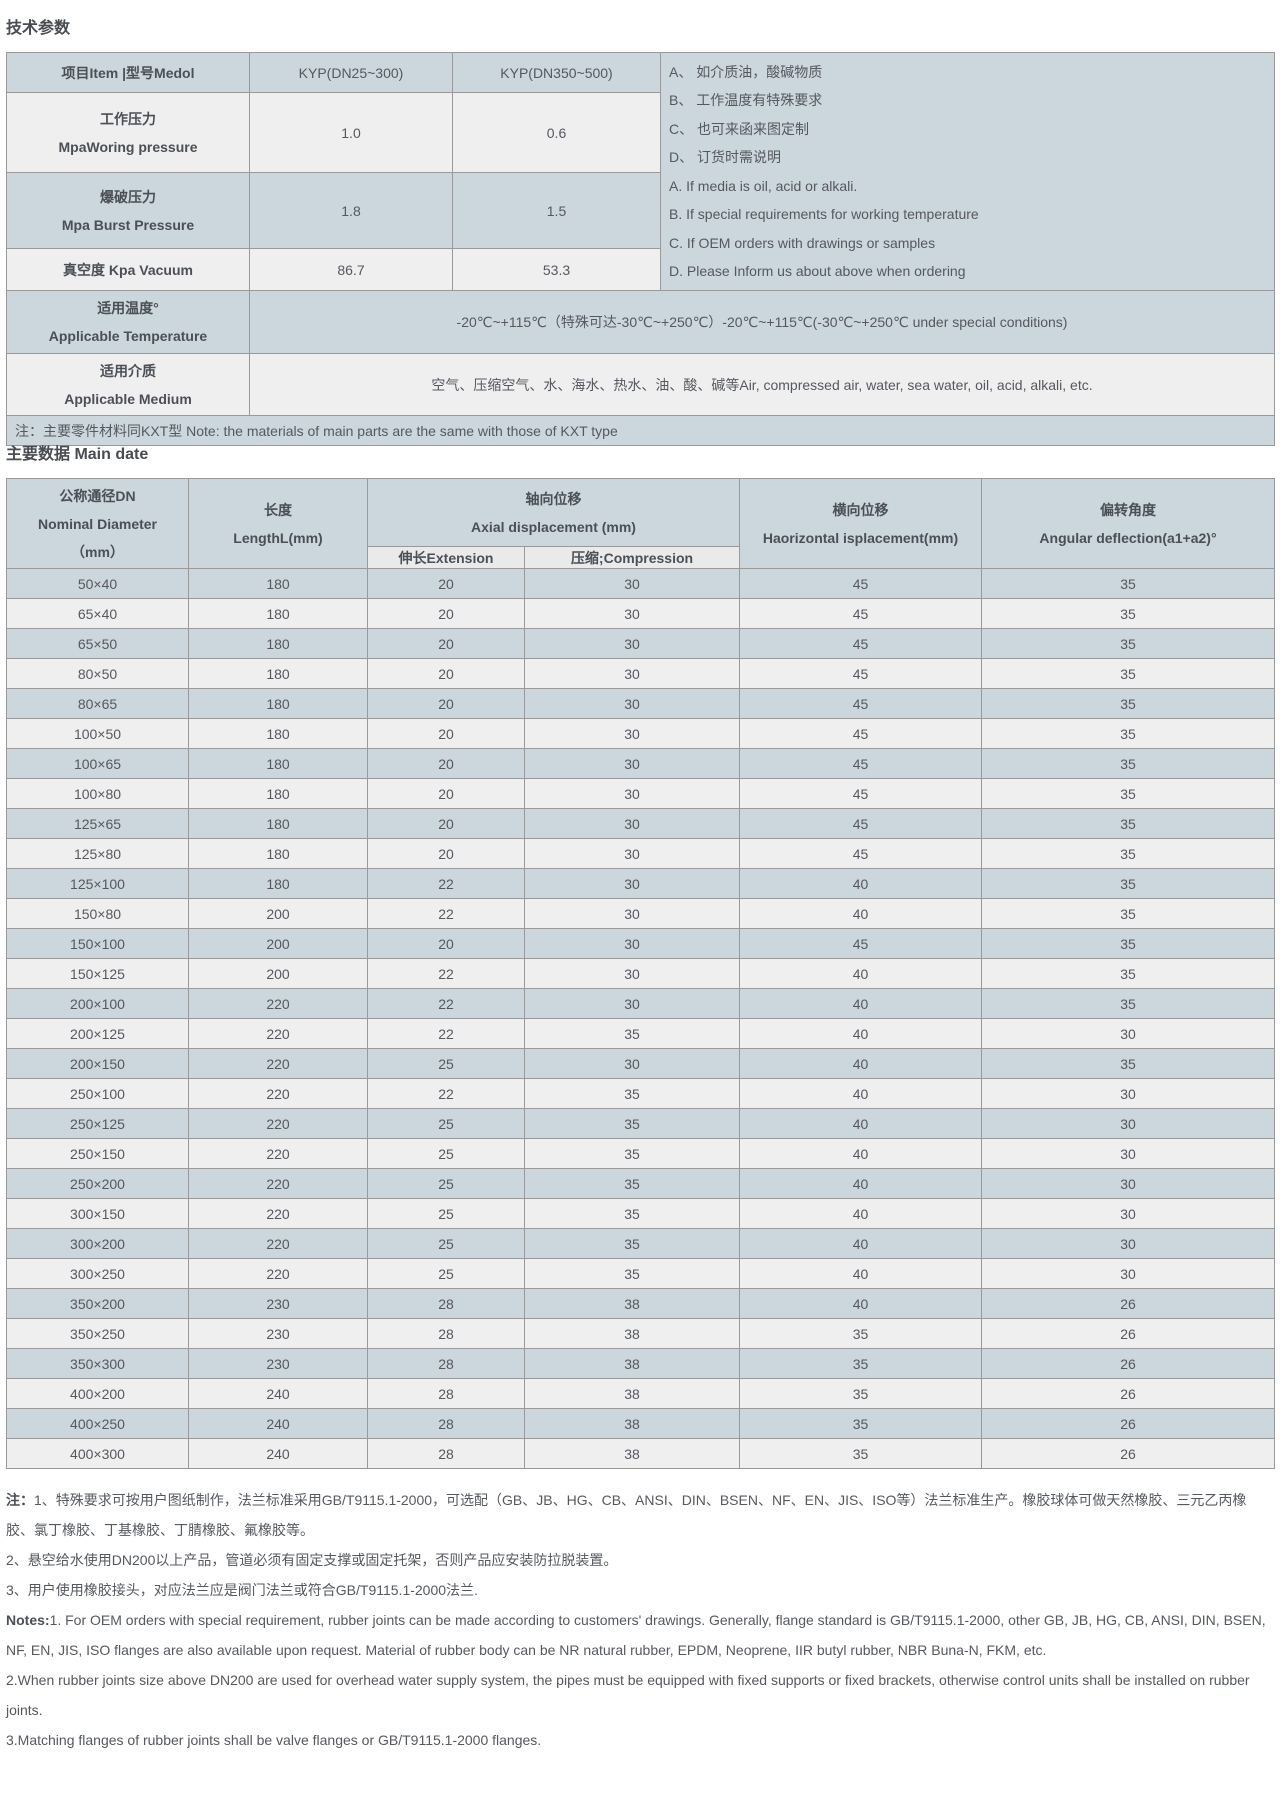  What do you see at coordinates (640, 1183) in the screenshot?
I see `table-row: 250×200 220 25 35 40 30` at bounding box center [640, 1183].